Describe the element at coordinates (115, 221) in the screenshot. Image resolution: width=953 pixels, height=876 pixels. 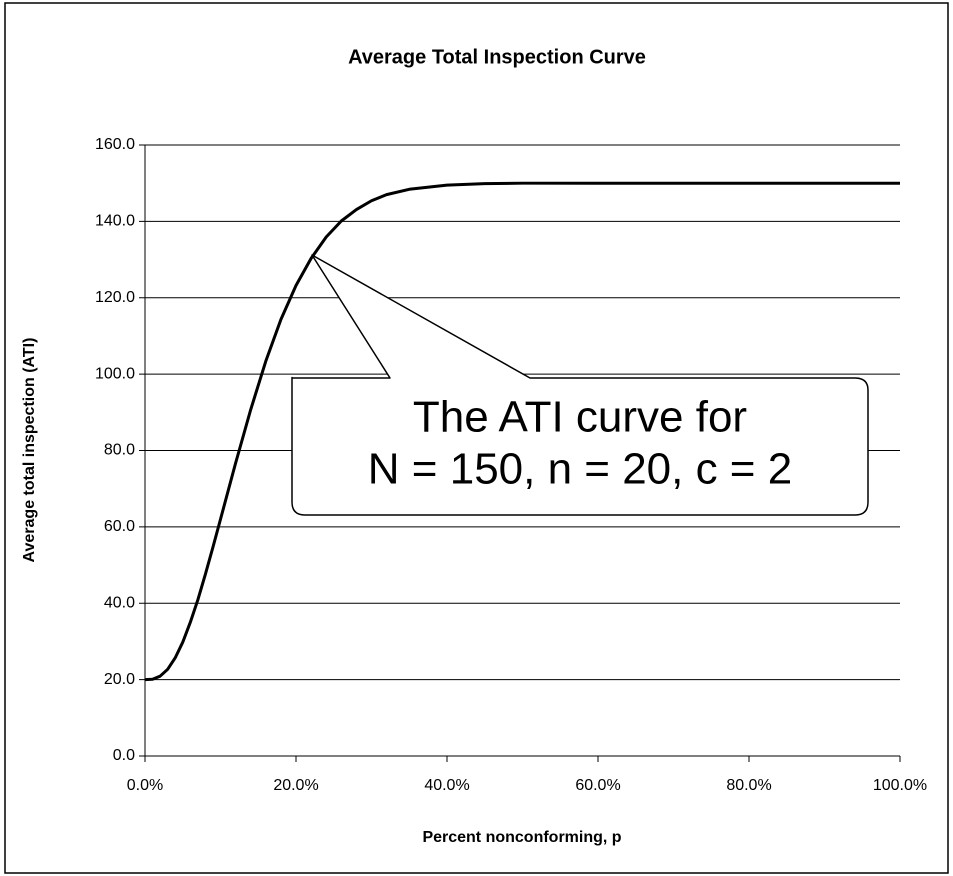
I see `y-tick-label: 140.0` at that location.